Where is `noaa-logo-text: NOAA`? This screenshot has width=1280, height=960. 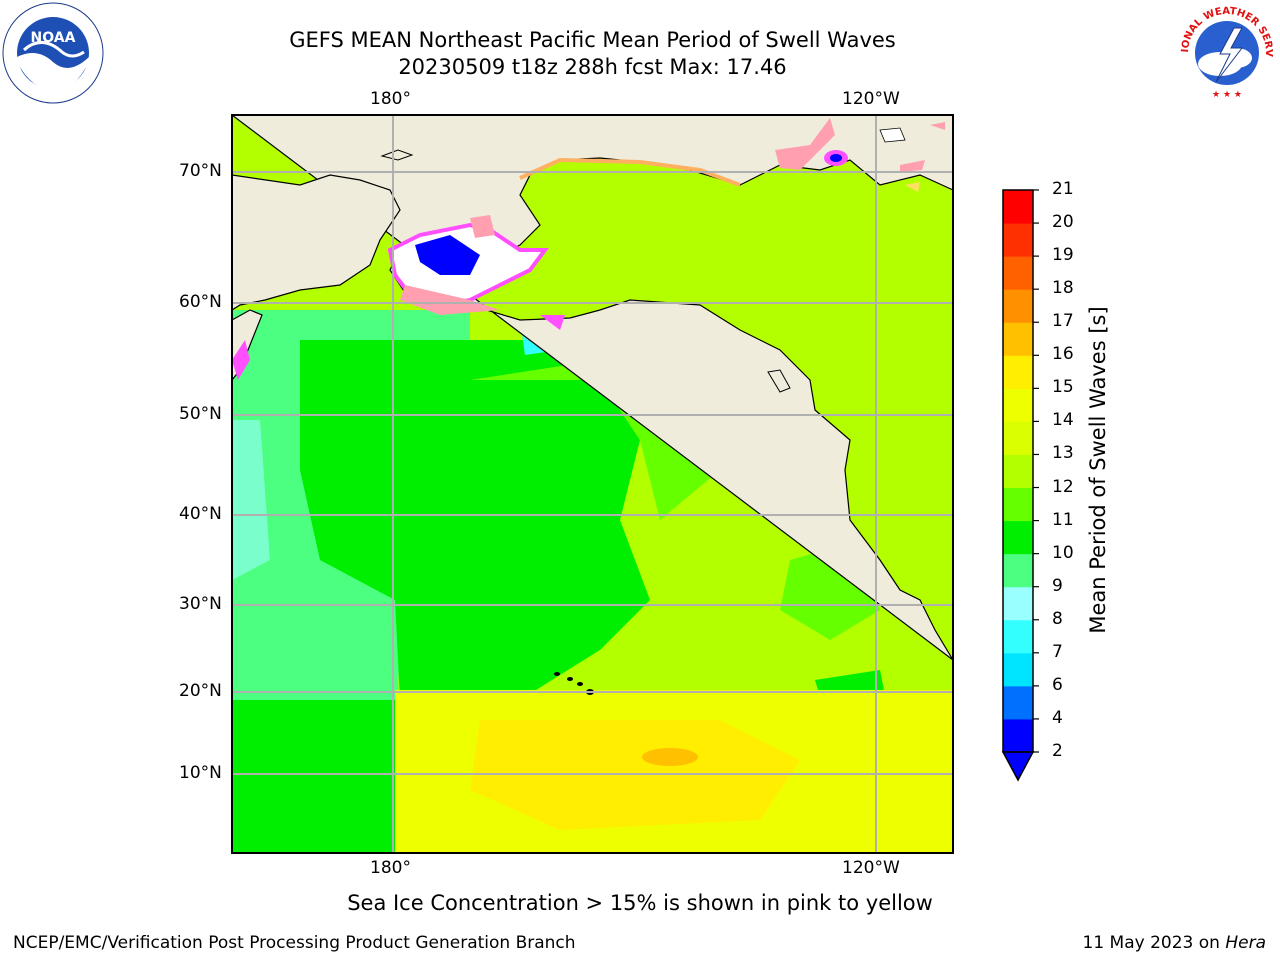
noaa-logo-text: NOAA is located at coordinates (53, 38).